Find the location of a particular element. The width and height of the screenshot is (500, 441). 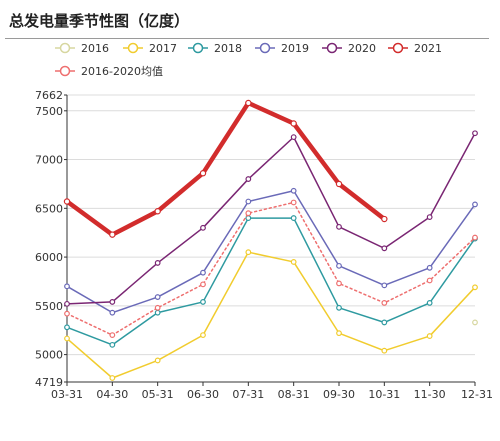

y-tick-label: 6000 is located at coordinates (49, 257).